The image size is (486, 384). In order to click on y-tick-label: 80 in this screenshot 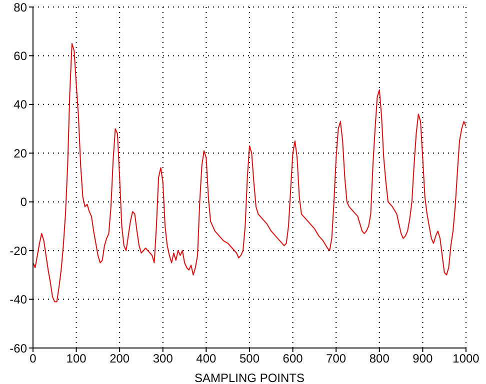, I will do `click(21, 7)`.